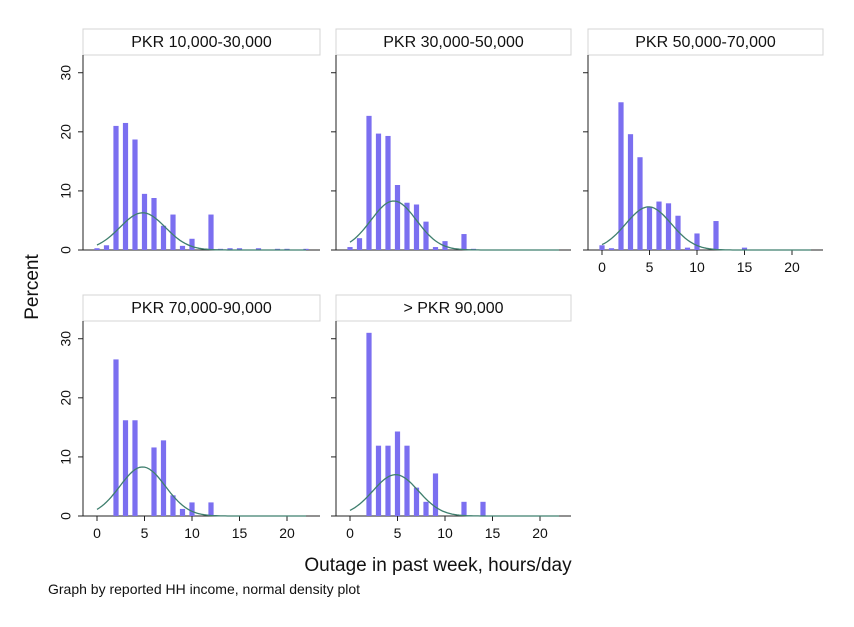  Describe the element at coordinates (32, 287) in the screenshot. I see `y-axis-label: Percent` at that location.